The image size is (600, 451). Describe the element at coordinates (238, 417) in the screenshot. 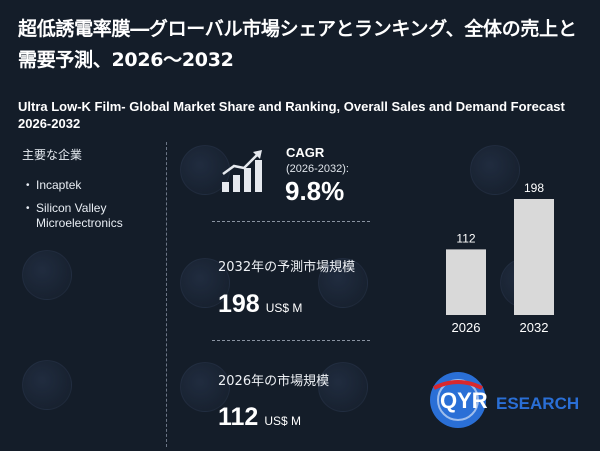

I see `market-2026-number: 112` at that location.